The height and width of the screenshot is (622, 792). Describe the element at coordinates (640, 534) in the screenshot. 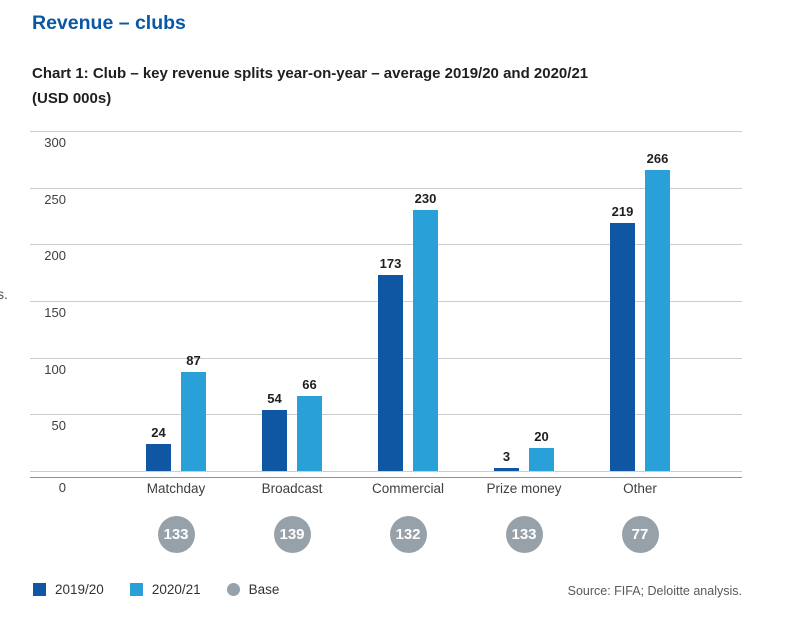

I see `base-circle-4: 77` at that location.